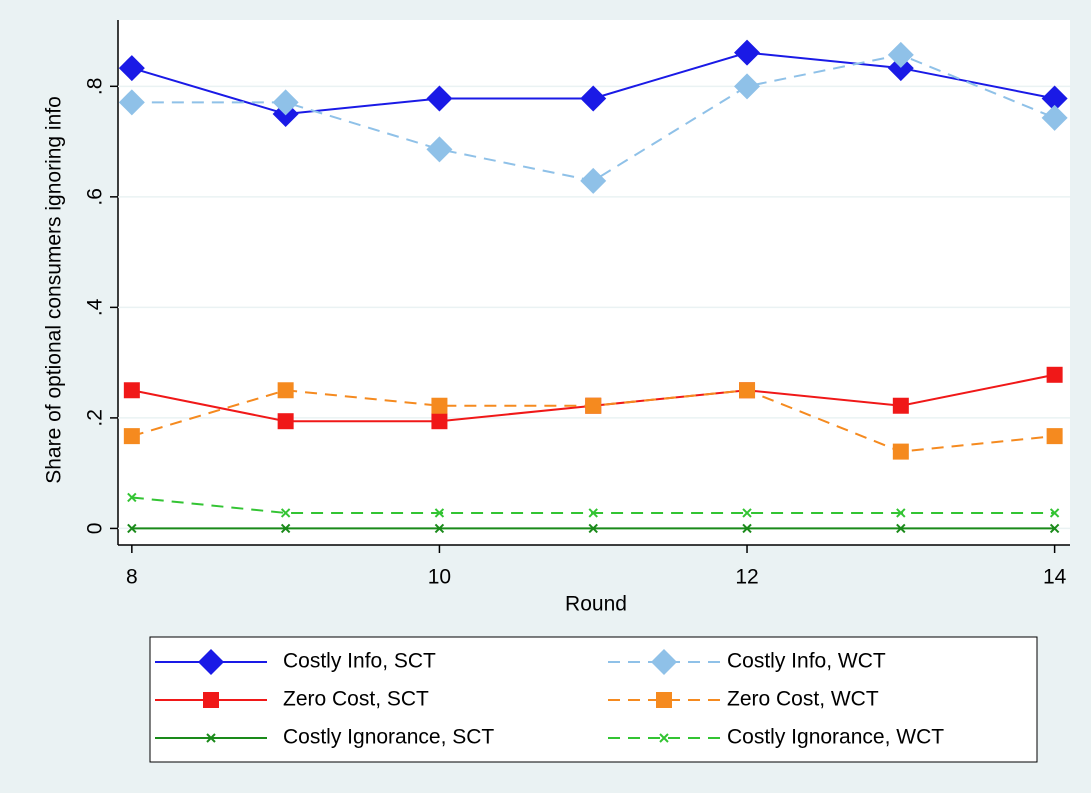  Describe the element at coordinates (95, 87) in the screenshot. I see `y-tick-label: .8` at that location.